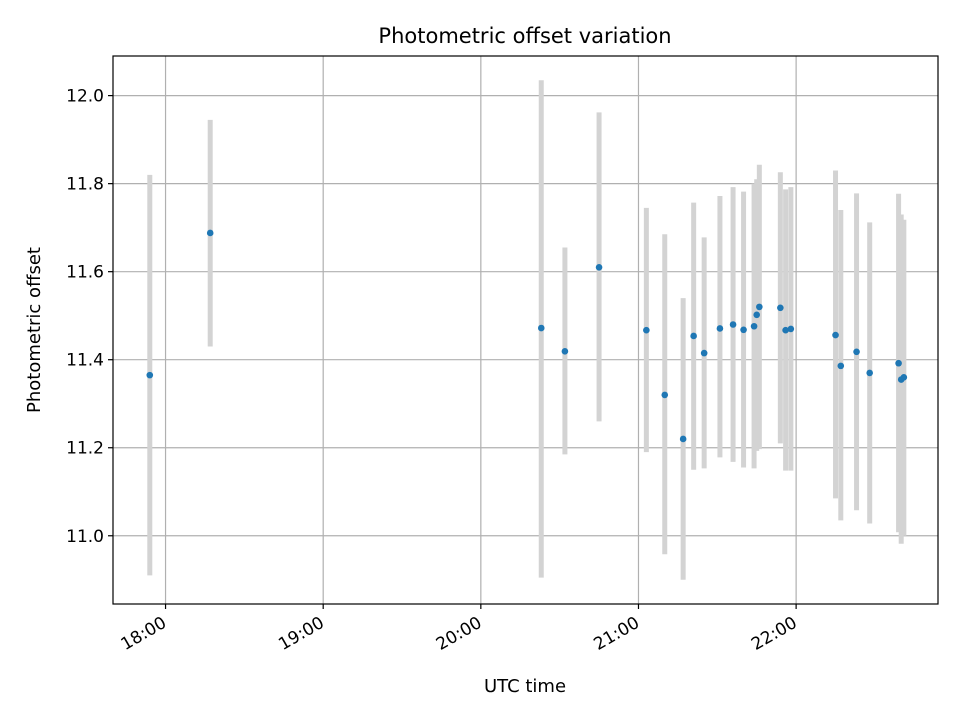  Describe the element at coordinates (85, 361) in the screenshot. I see `y-tick-label: 11.4` at that location.